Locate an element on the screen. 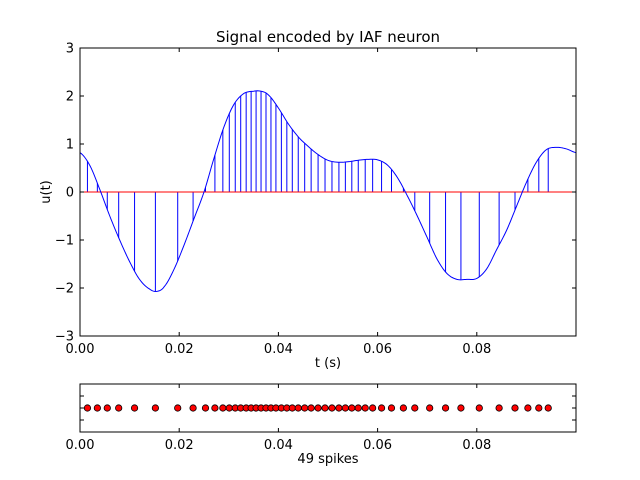 This screenshot has height=480, width=640. y-tick-label: −1 is located at coordinates (64, 241).